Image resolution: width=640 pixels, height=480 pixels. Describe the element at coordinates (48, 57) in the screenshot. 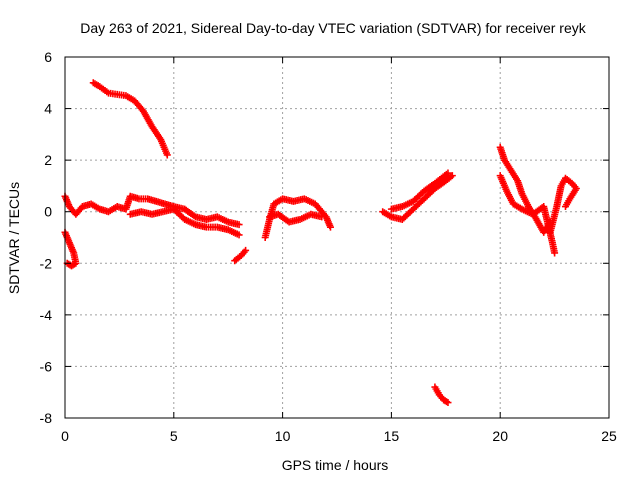

I see `y-tick-label: 6` at that location.